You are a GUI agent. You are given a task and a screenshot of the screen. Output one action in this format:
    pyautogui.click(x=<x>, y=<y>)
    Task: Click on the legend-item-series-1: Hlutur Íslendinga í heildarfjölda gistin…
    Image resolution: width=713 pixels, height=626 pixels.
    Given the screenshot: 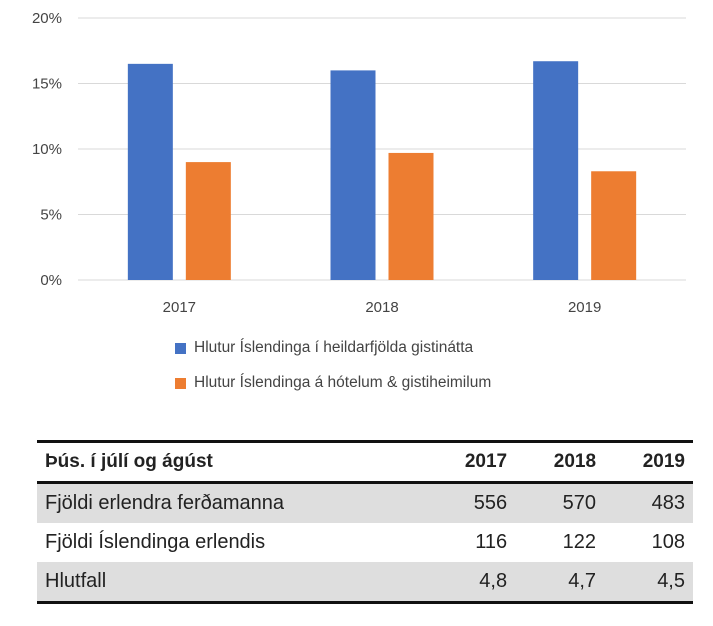 What is the action you would take?
    pyautogui.click(x=324, y=348)
    